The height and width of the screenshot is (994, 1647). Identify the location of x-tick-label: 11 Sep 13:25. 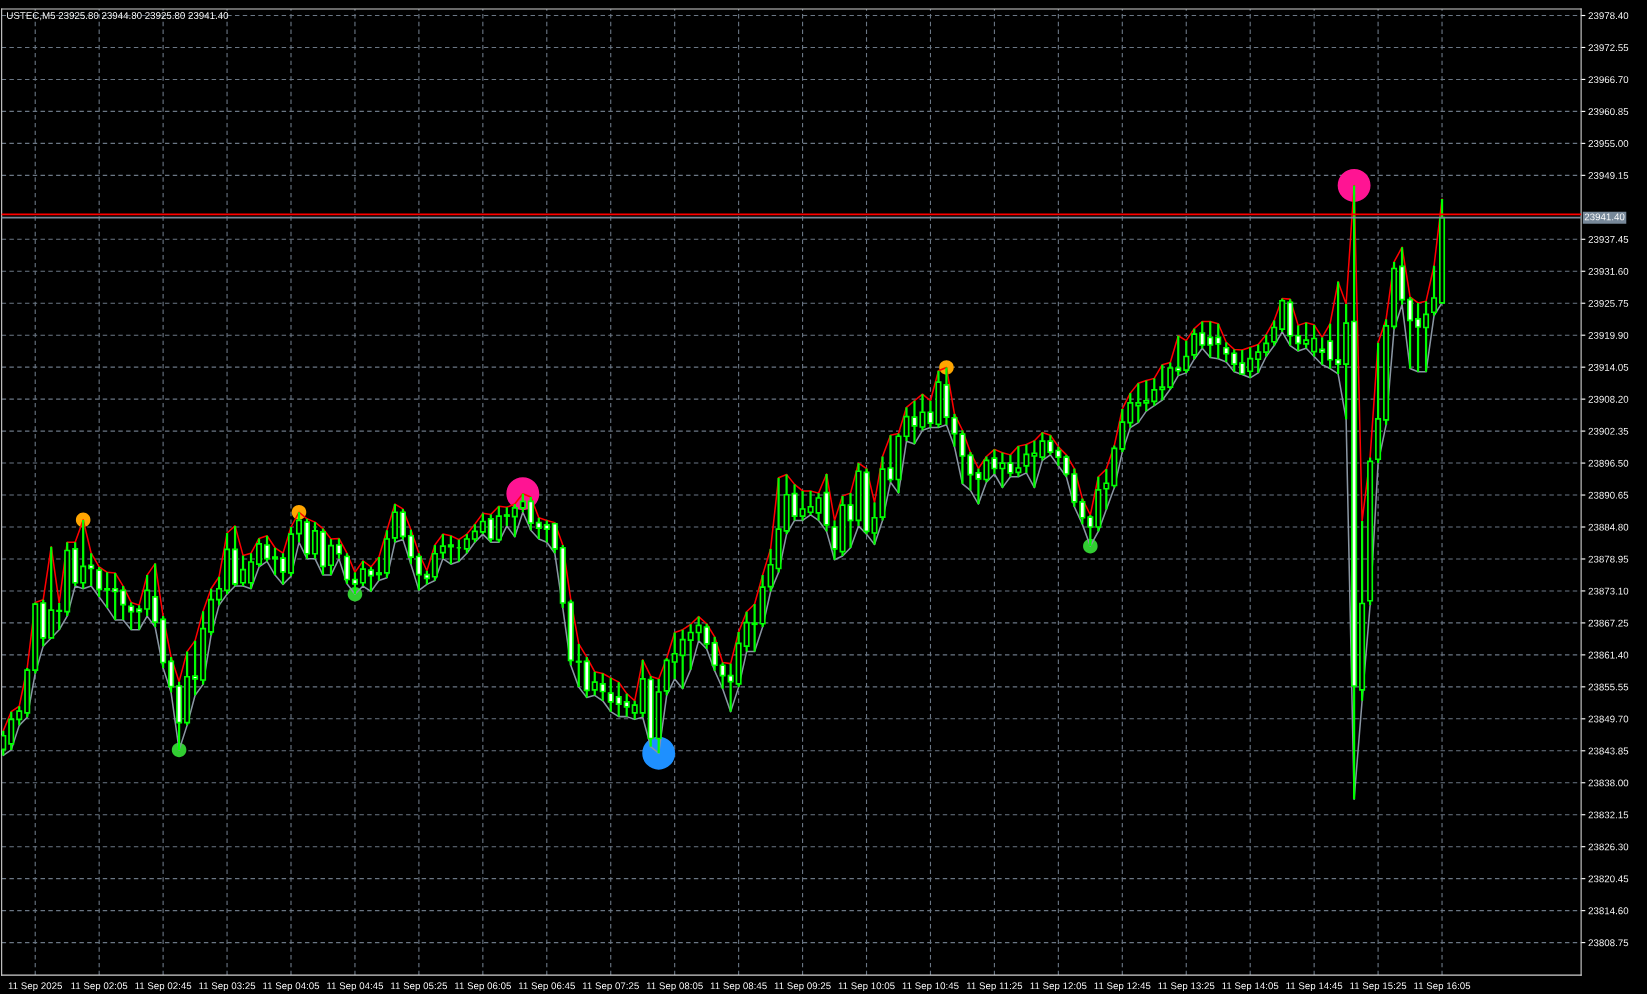
(1186, 987).